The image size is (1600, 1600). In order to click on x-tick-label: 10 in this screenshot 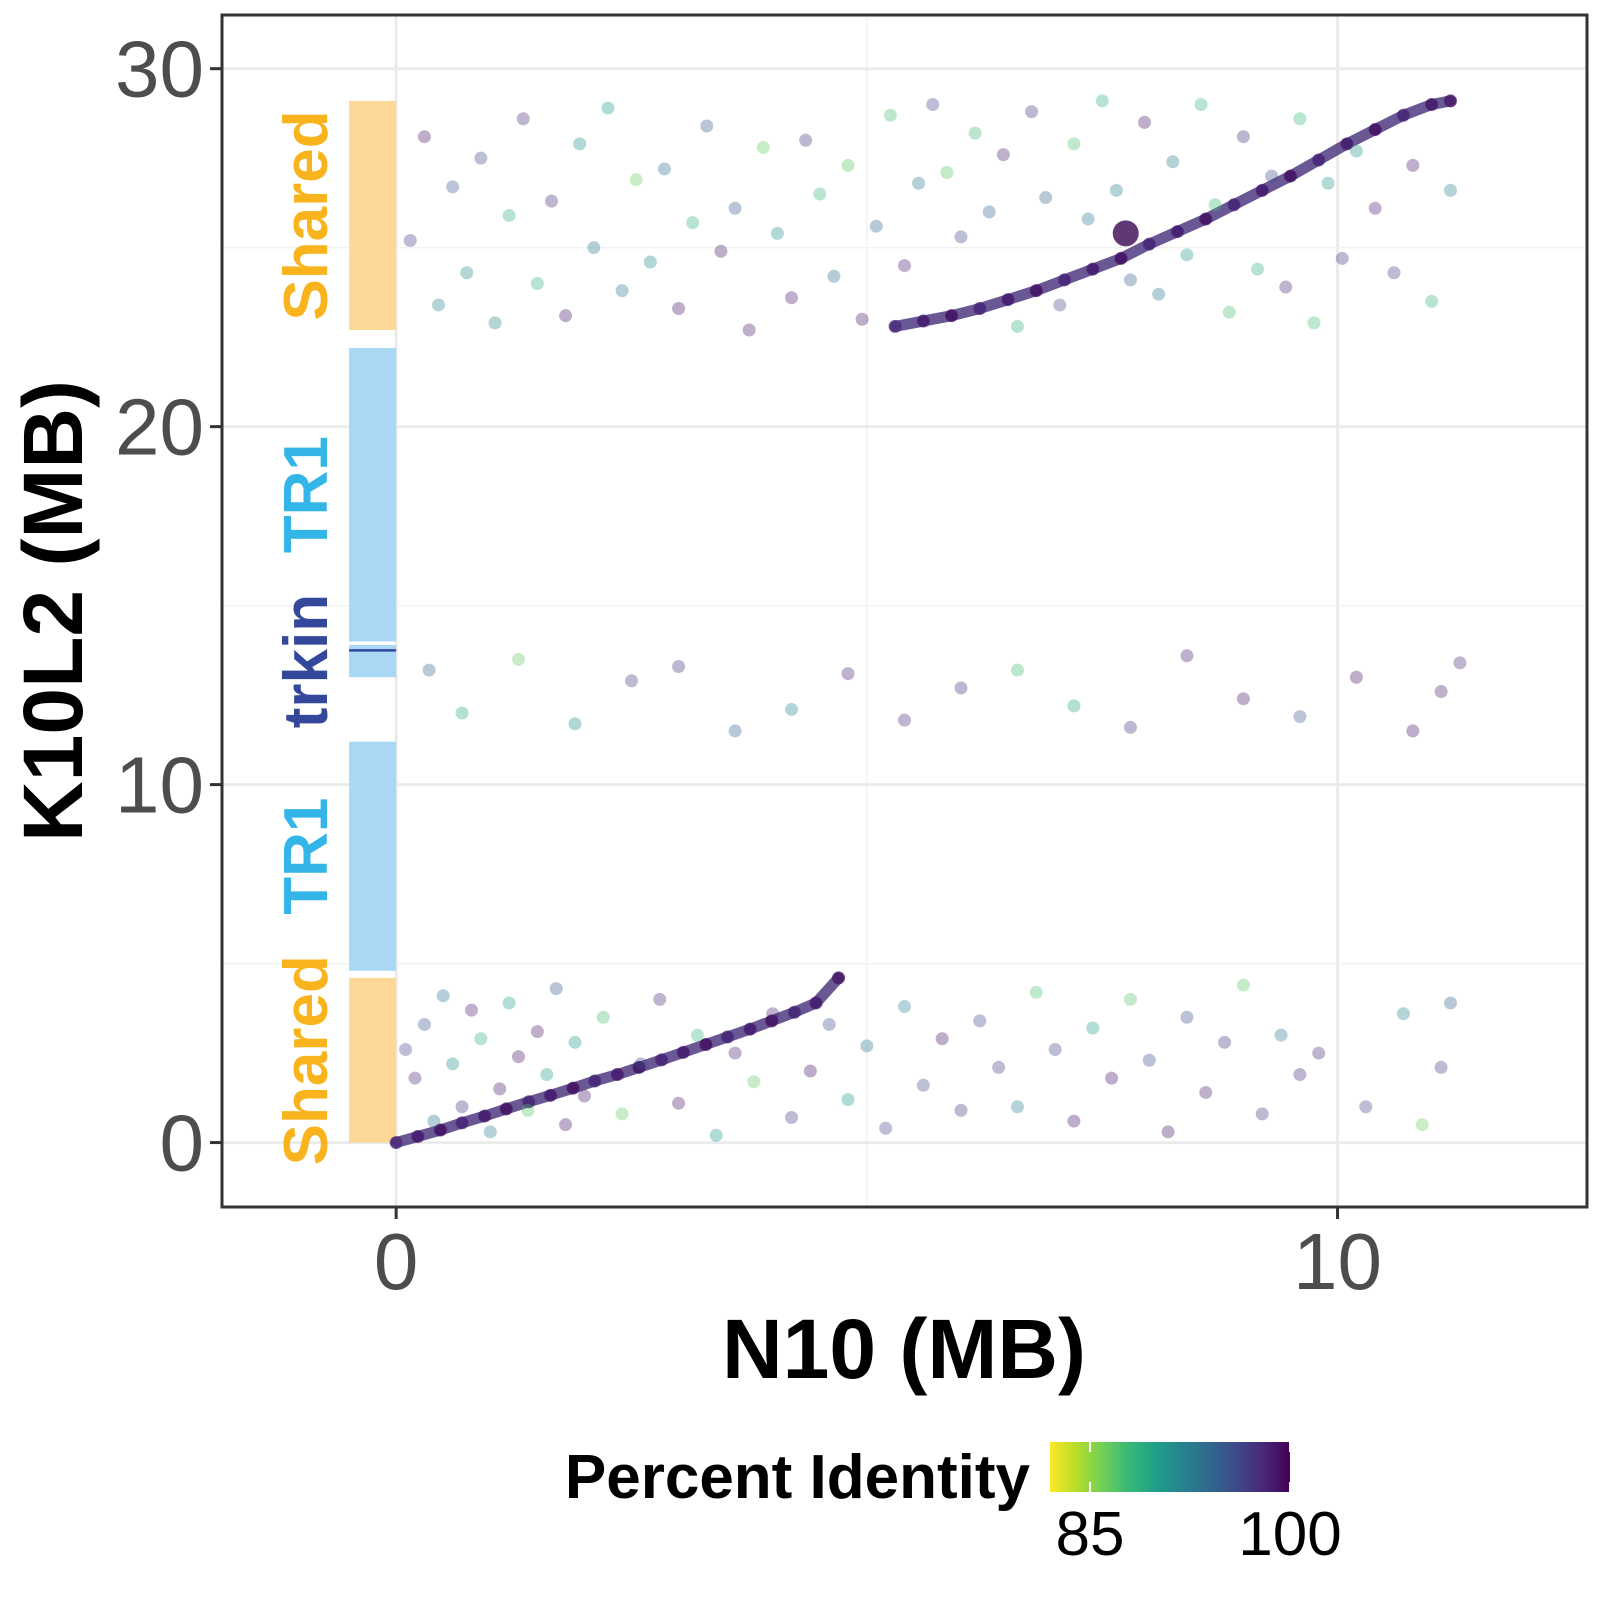, I will do `click(1337, 1261)`.